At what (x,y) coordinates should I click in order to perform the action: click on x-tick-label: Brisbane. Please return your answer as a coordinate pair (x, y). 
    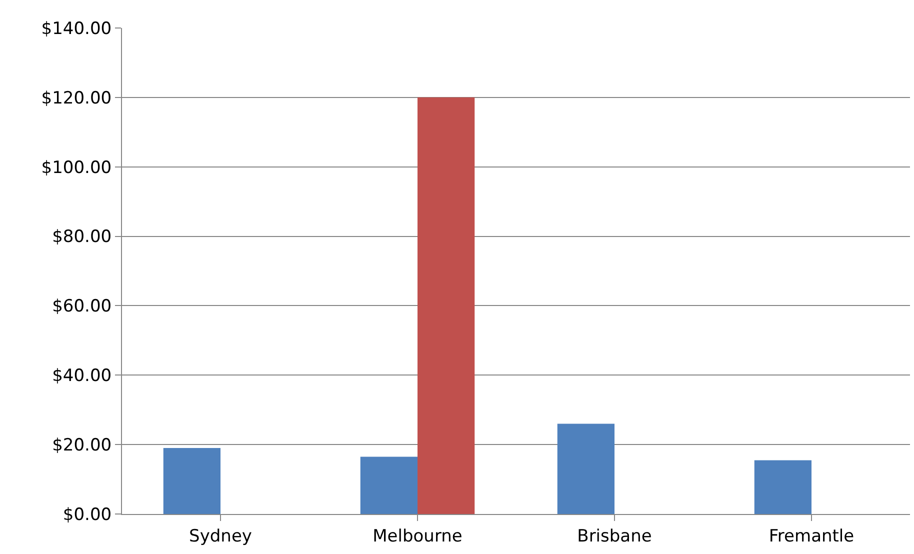
    Looking at the image, I should click on (614, 536).